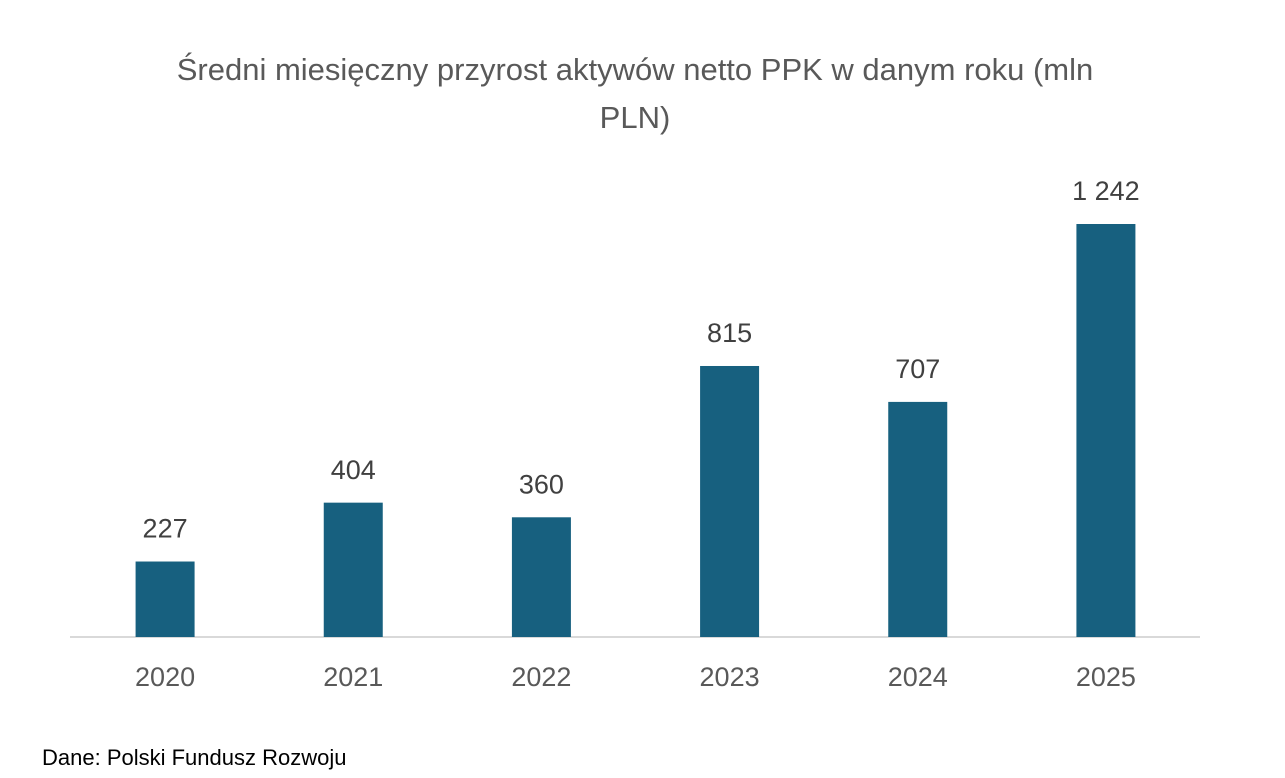 This screenshot has width=1285, height=778. What do you see at coordinates (165, 677) in the screenshot?
I see `x-tick-label: 2020` at bounding box center [165, 677].